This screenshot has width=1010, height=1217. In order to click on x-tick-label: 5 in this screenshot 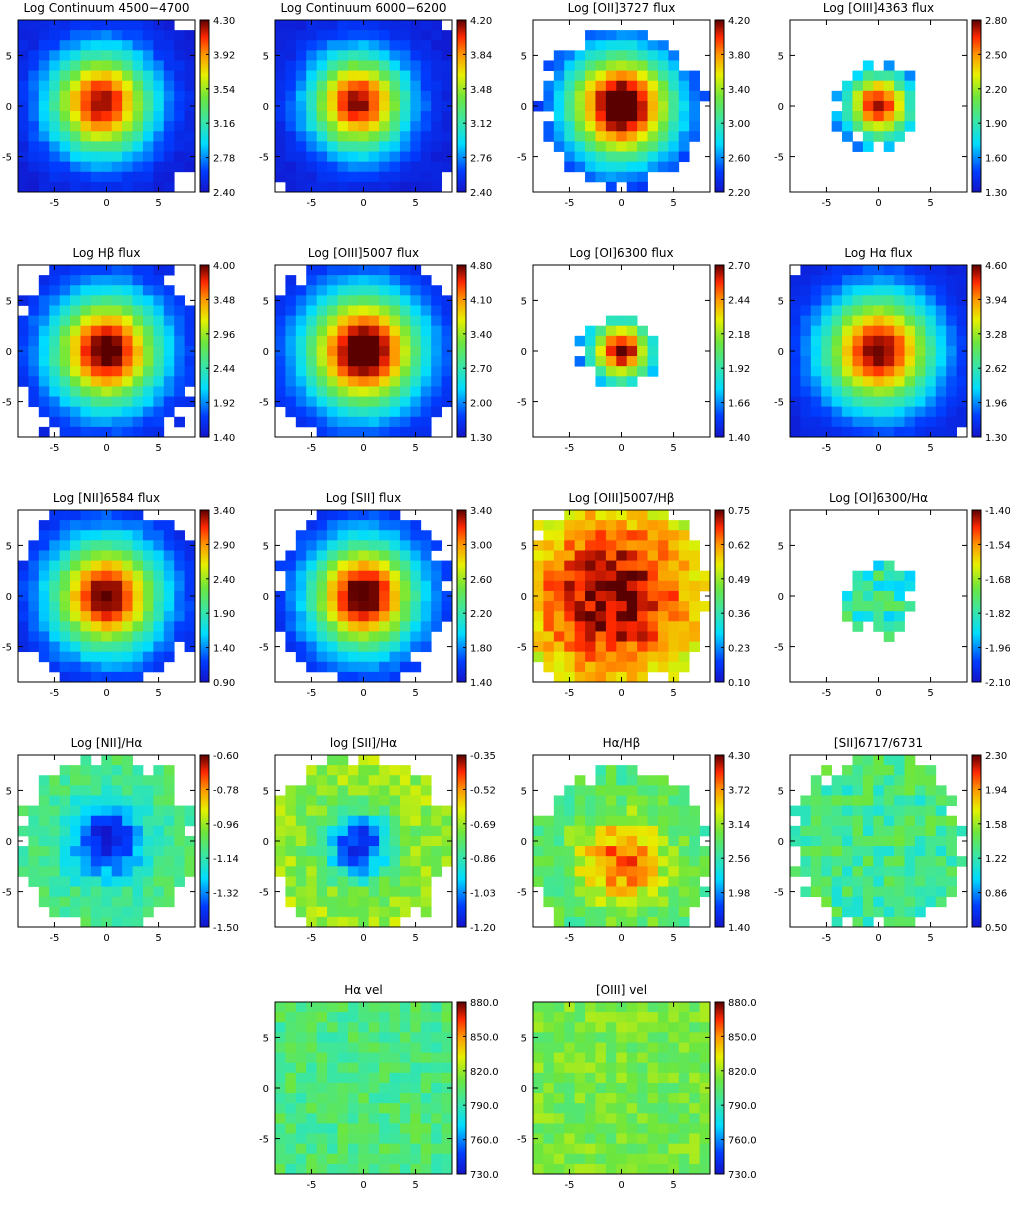, I will do `click(673, 203)`.